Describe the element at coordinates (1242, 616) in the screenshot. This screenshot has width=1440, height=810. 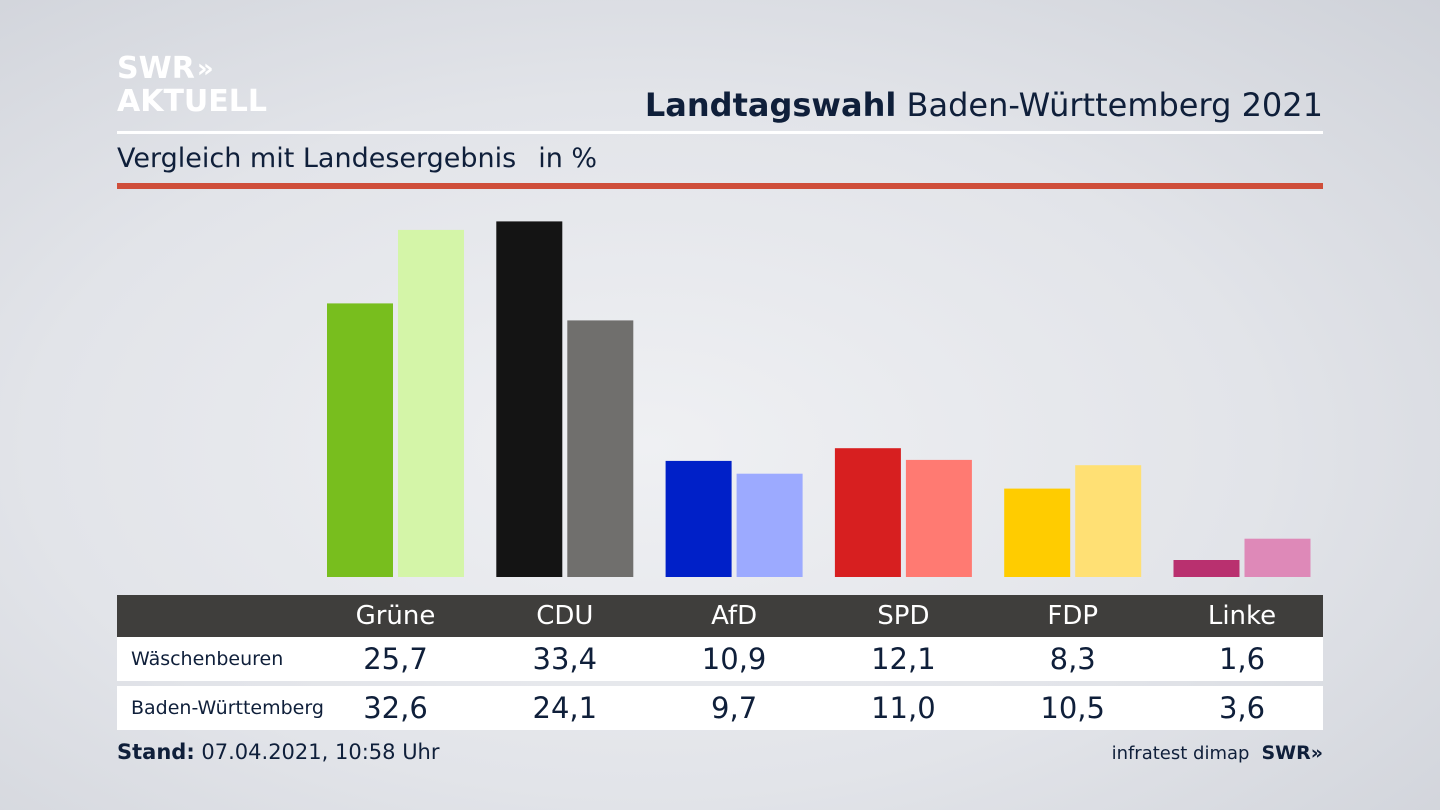
I see `category-label: Linke` at that location.